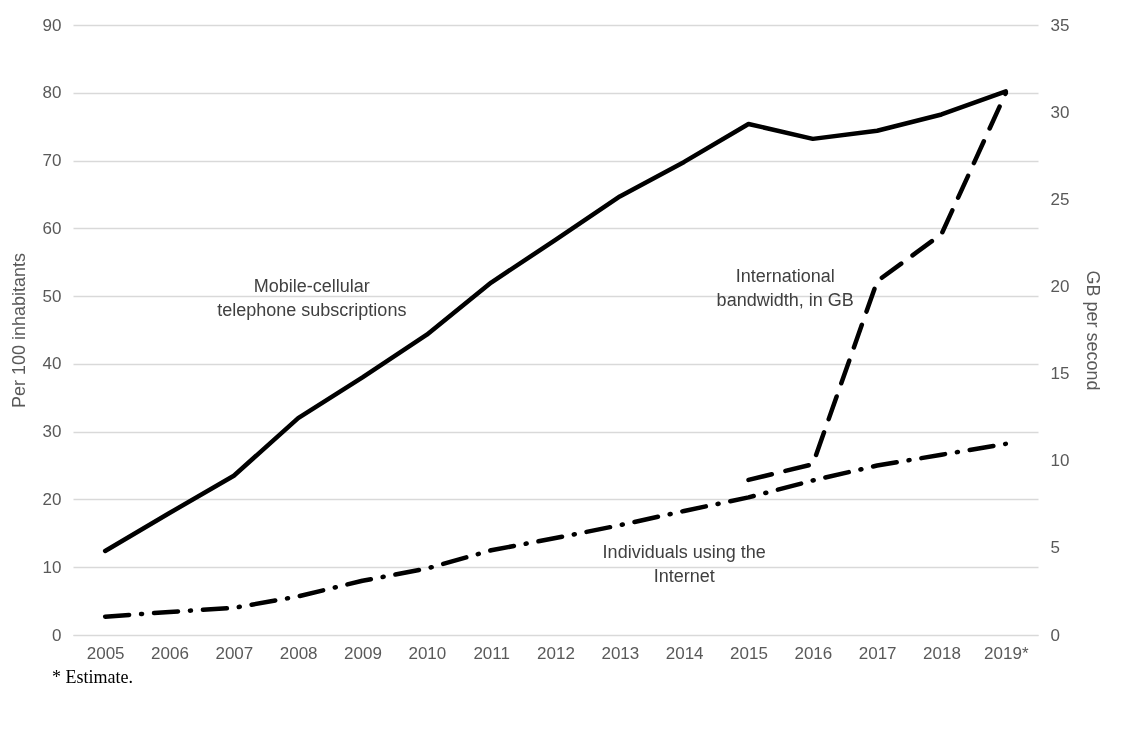  Describe the element at coordinates (105, 653) in the screenshot. I see `x-tick-label: 2005` at that location.